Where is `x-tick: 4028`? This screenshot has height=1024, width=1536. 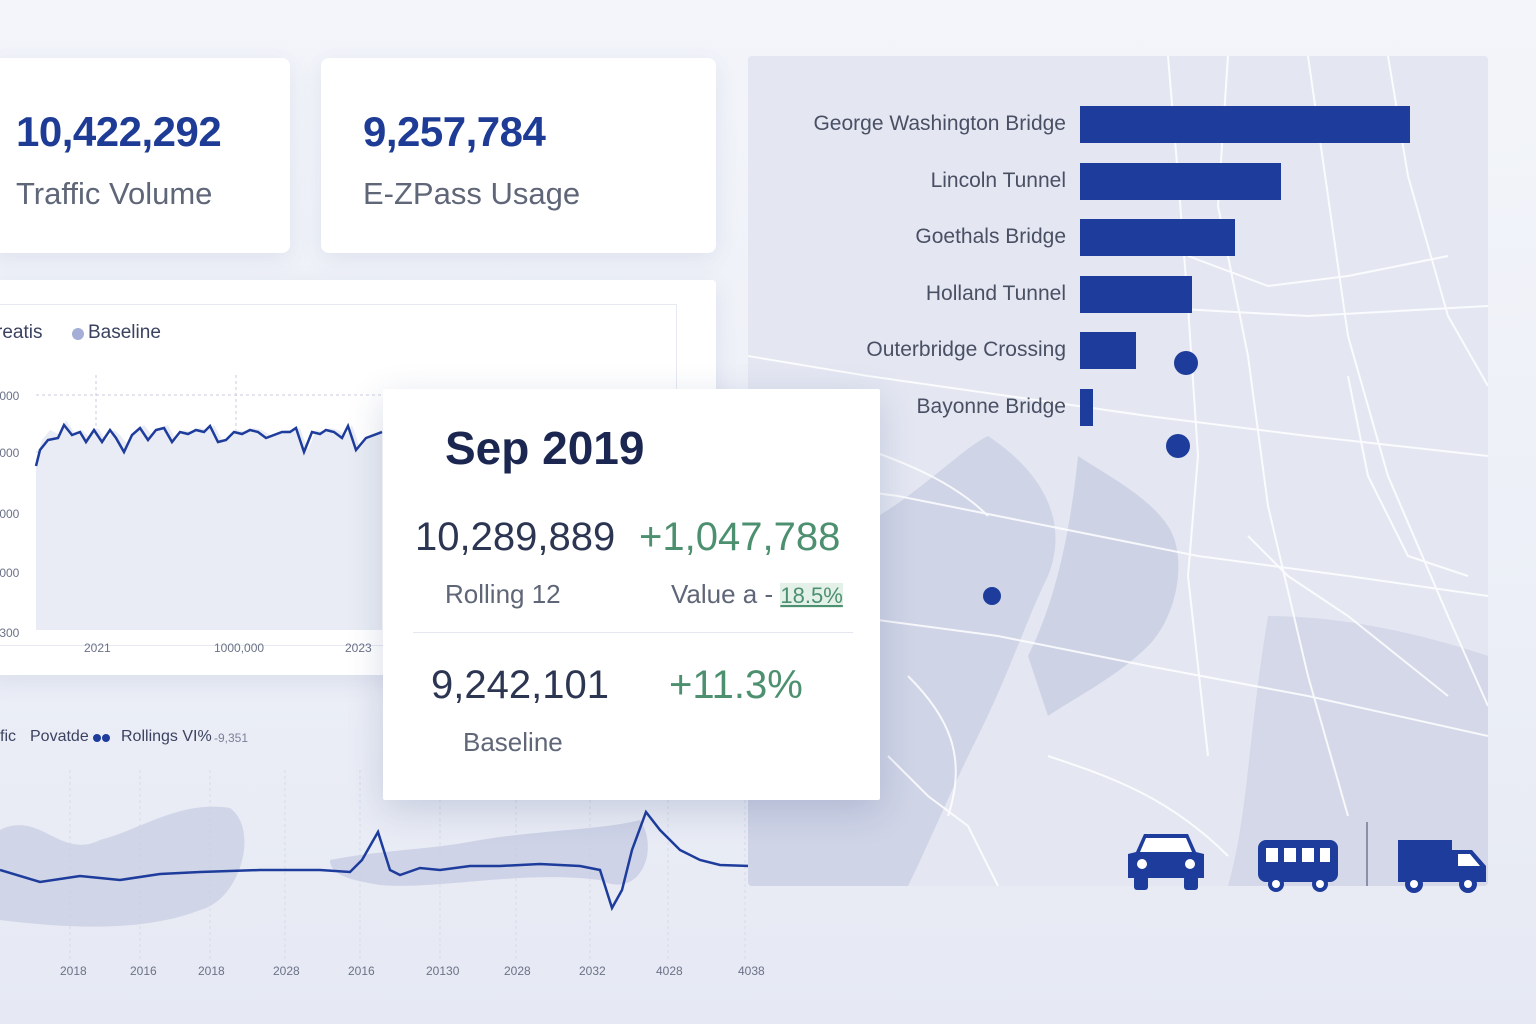 x-tick: 4028 is located at coordinates (669, 971).